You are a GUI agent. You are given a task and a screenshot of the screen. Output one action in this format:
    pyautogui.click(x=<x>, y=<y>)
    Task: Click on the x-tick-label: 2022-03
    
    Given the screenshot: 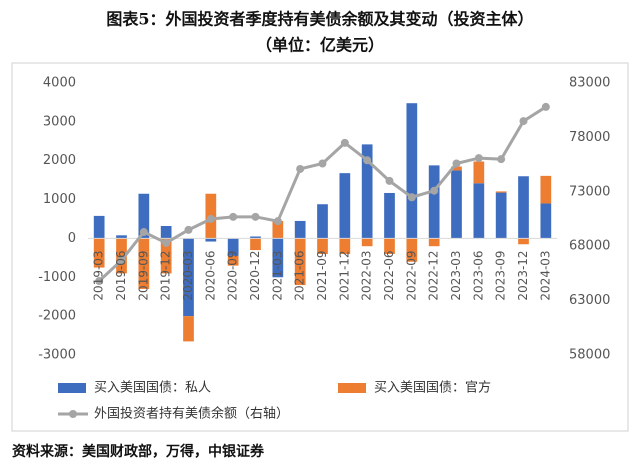 What is the action you would take?
    pyautogui.click(x=367, y=275)
    